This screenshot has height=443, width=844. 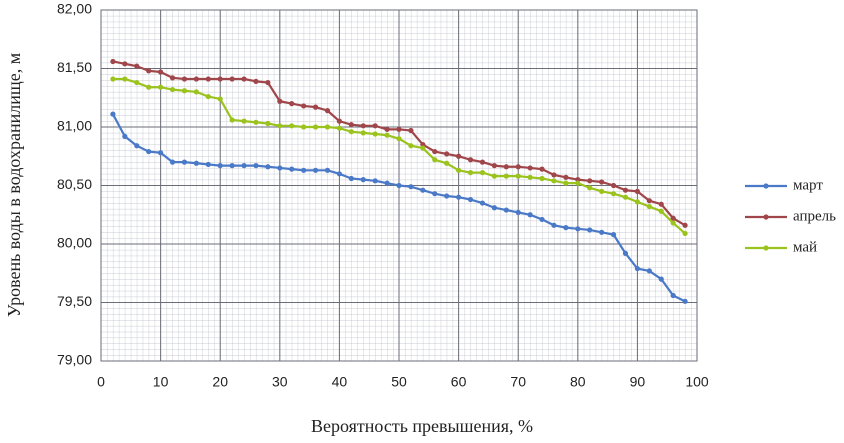 I want to click on y-tick-label: 80,00, so click(x=74, y=243).